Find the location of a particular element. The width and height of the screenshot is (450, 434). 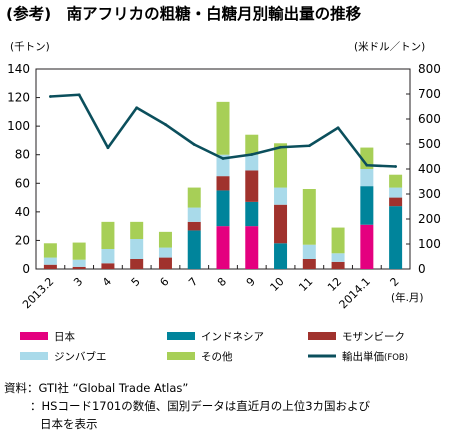

x-tick-label: 8 is located at coordinates (222, 282).